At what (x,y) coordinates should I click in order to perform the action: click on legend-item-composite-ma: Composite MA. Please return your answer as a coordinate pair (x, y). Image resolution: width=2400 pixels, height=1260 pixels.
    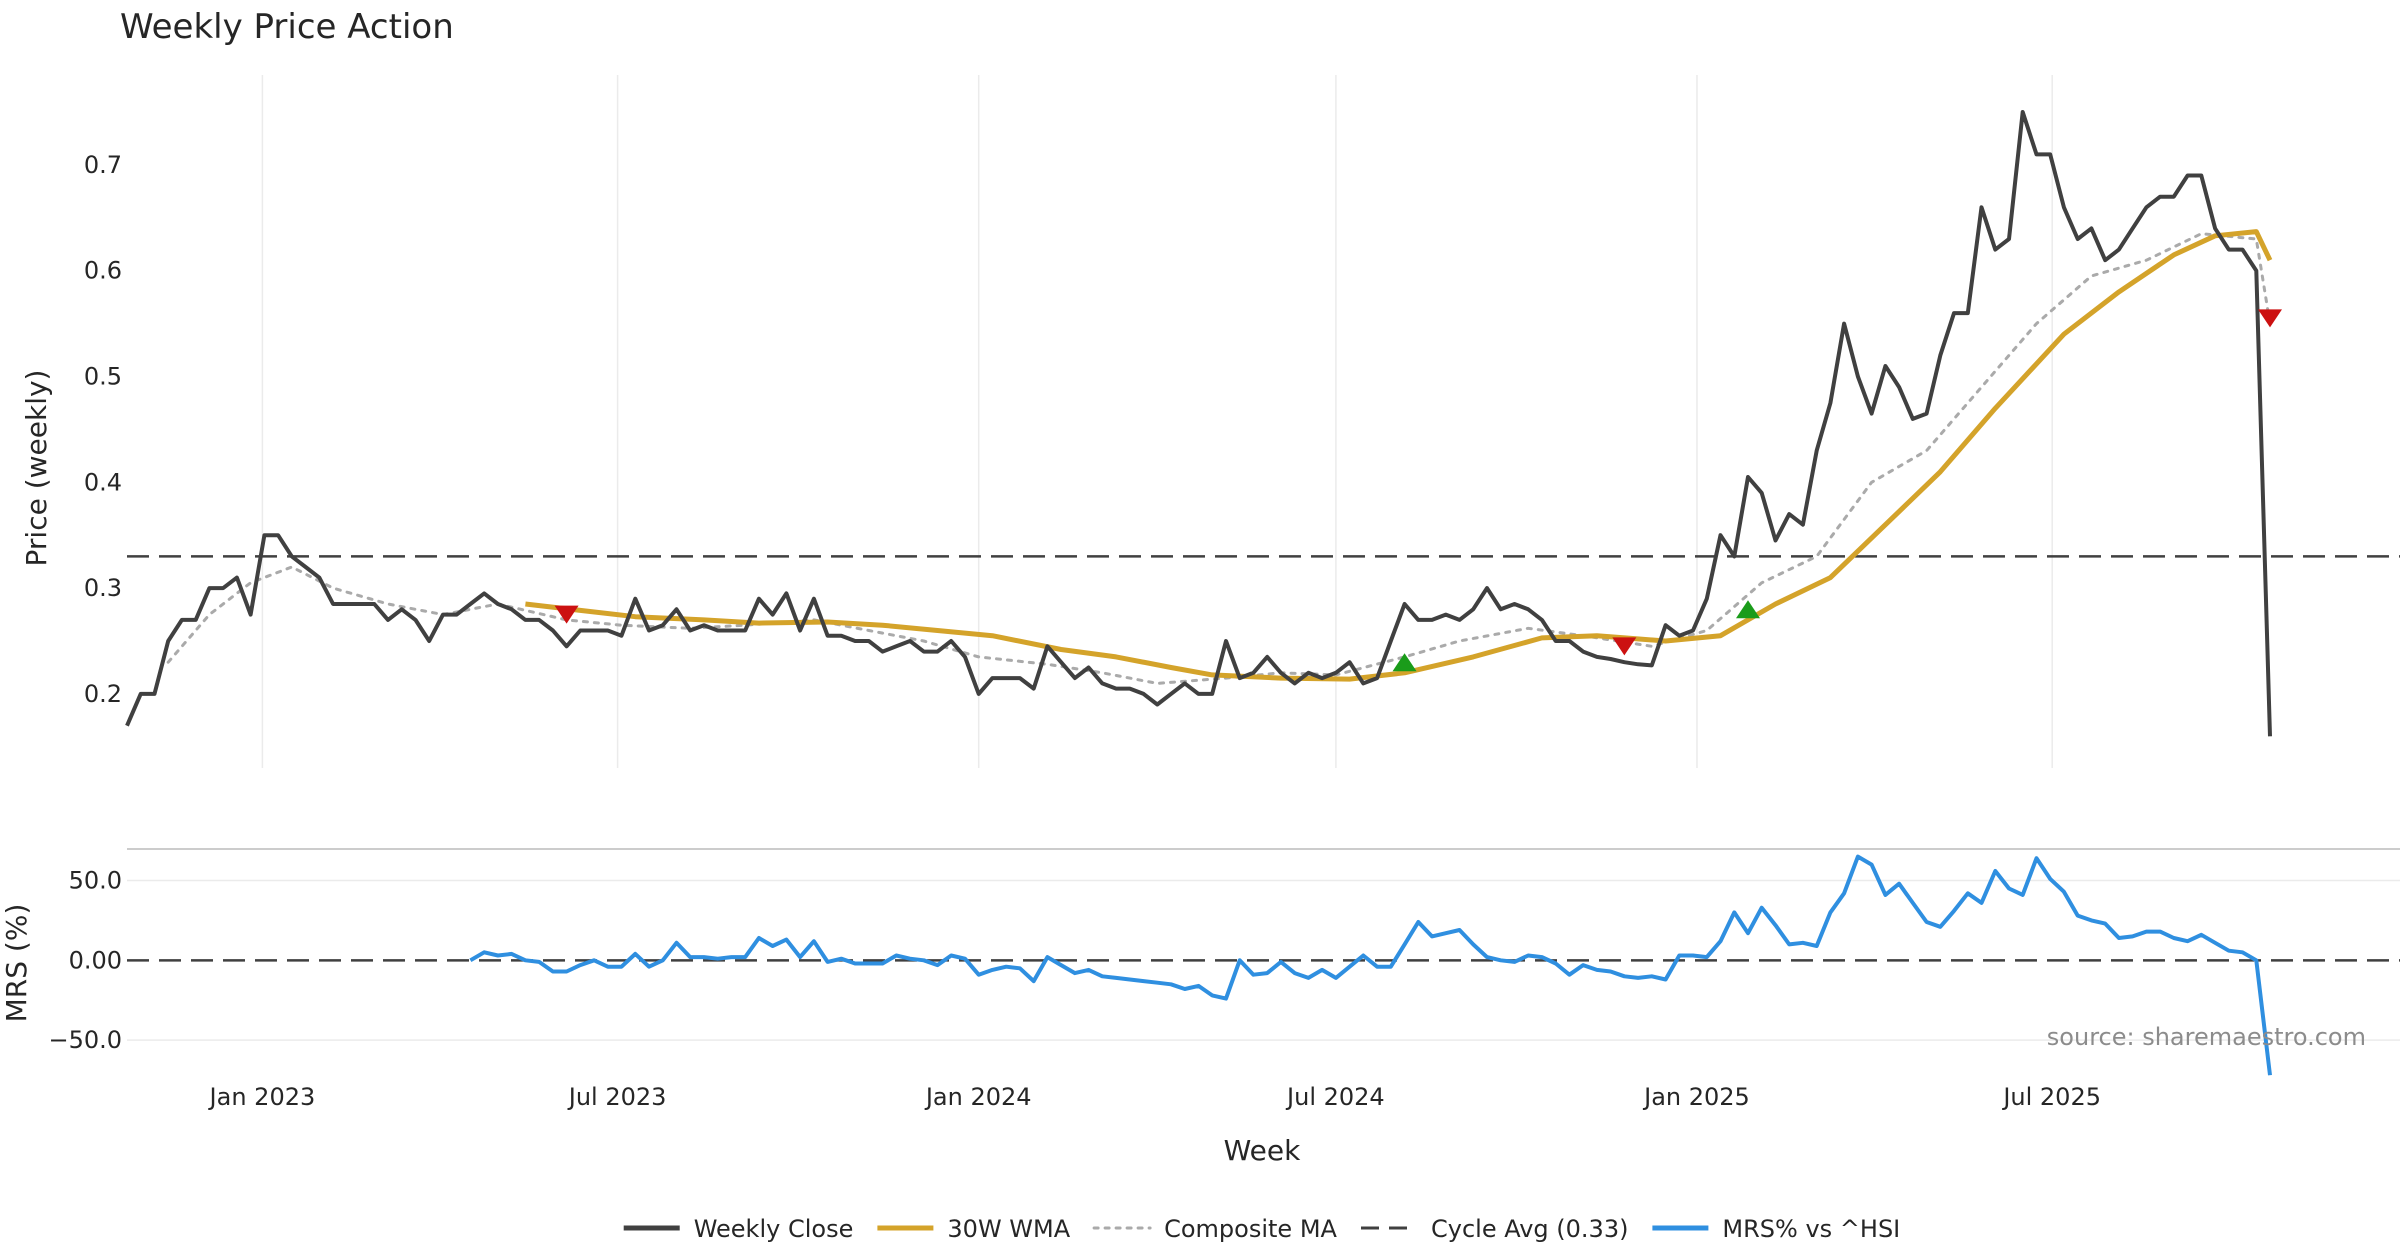
    Looking at the image, I should click on (1215, 1229).